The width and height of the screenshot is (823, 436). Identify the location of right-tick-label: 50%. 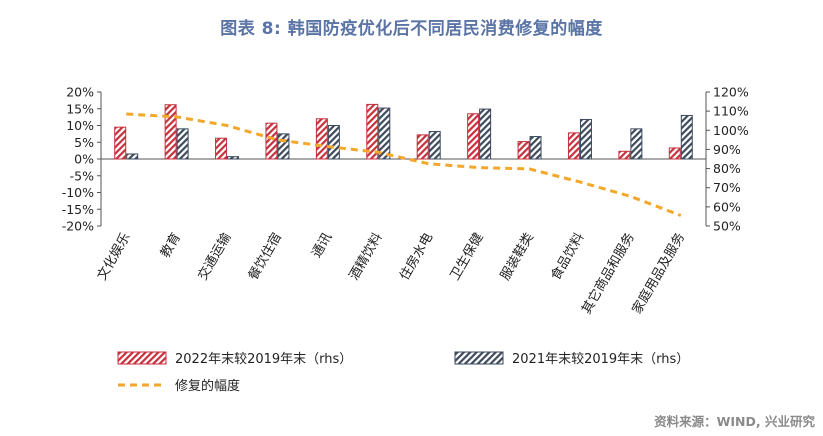
(727, 226).